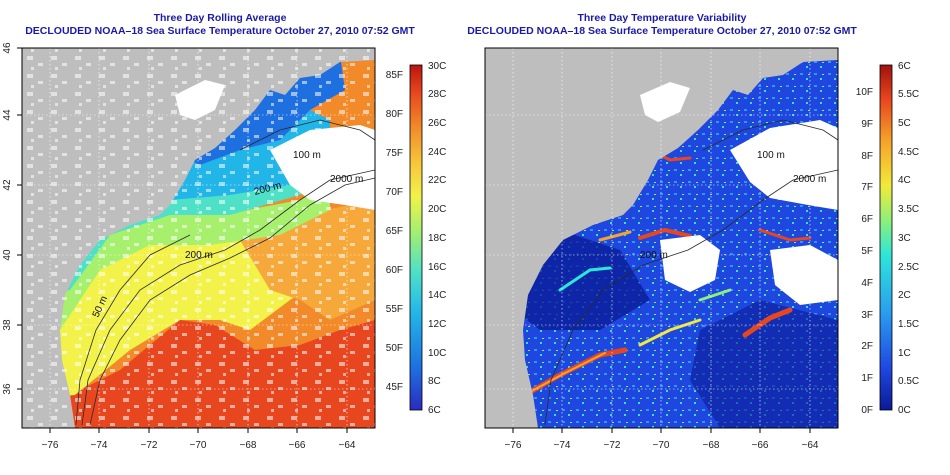  Describe the element at coordinates (904, 66) in the screenshot. I see `colorbar-label-c: 6C` at that location.